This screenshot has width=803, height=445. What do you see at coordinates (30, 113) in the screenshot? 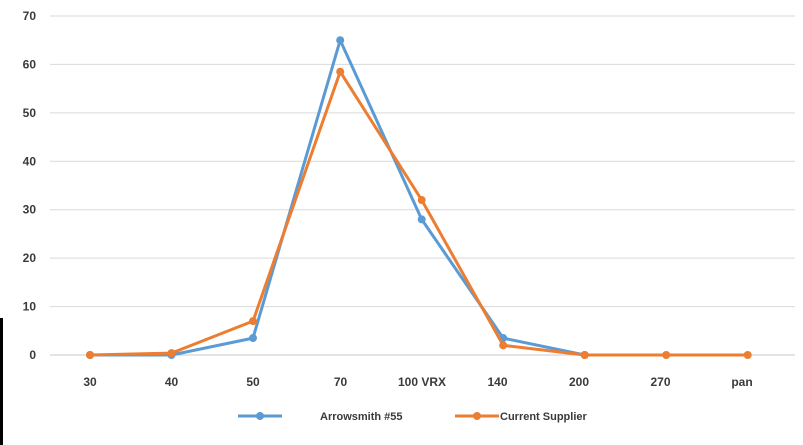
I see `y-tick-label: 50` at bounding box center [30, 113].